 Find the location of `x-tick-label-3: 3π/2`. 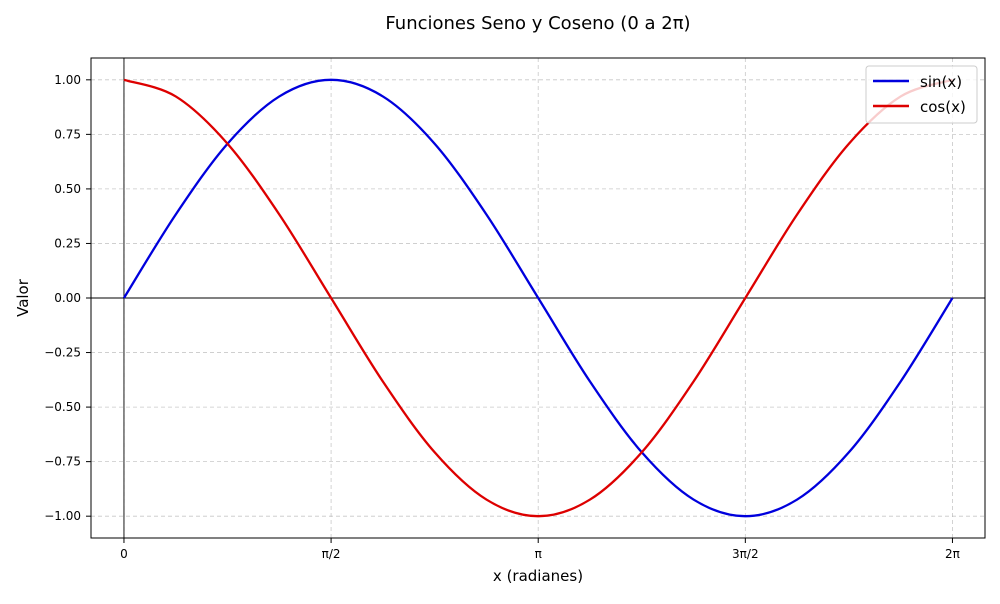

x-tick-label-3: 3π/2 is located at coordinates (745, 554).